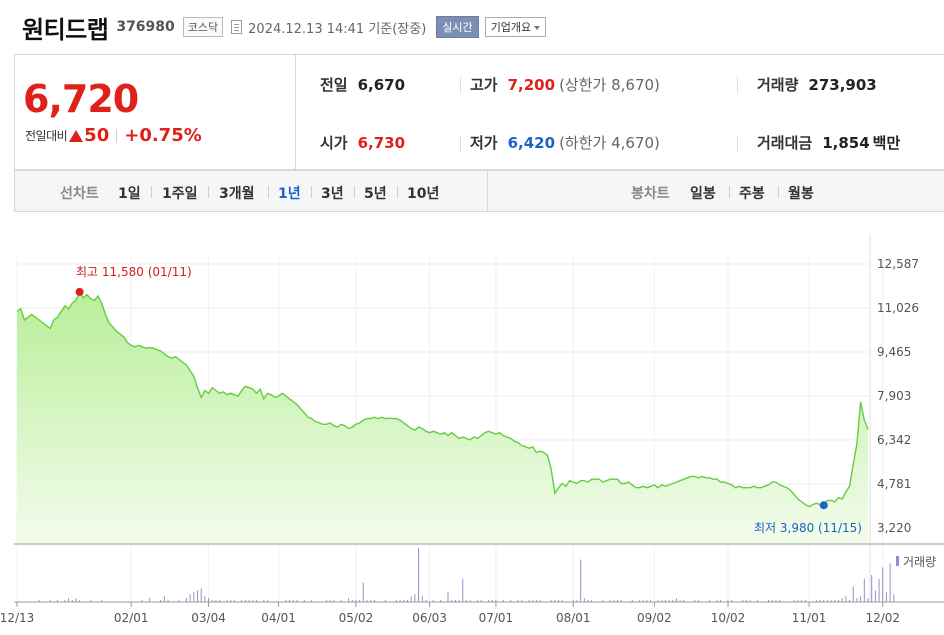 The image size is (944, 635). I want to click on x-tick-label: 07/01, so click(496, 618).